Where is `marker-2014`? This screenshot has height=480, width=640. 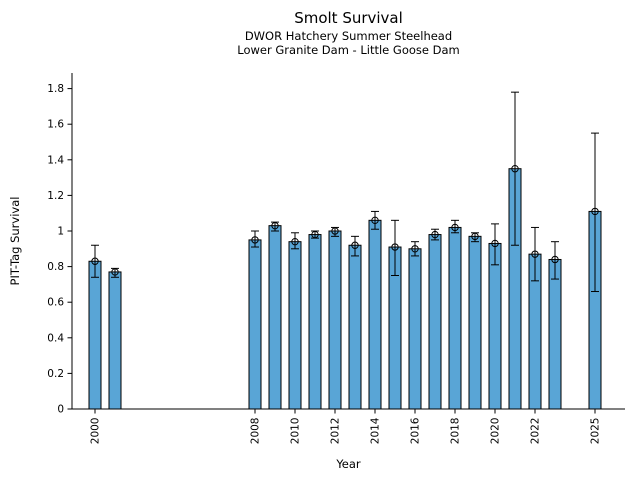
marker-2014 is located at coordinates (375, 220).